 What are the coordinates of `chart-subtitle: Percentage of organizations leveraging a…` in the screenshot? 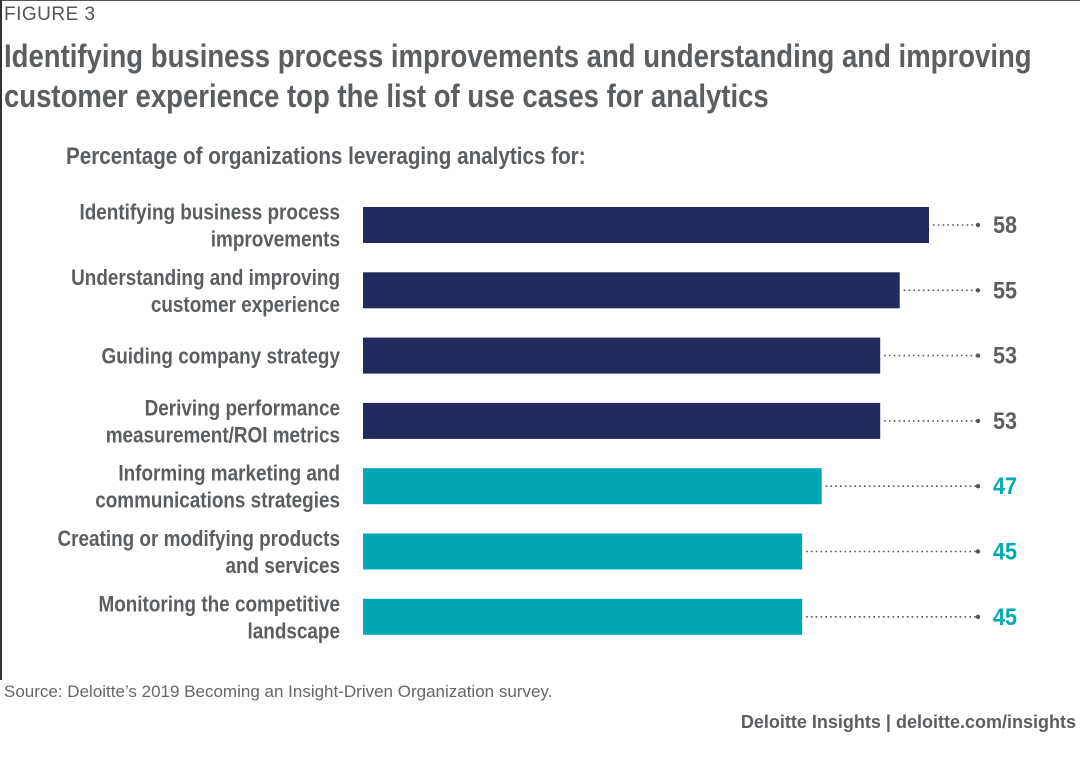 It's located at (326, 156).